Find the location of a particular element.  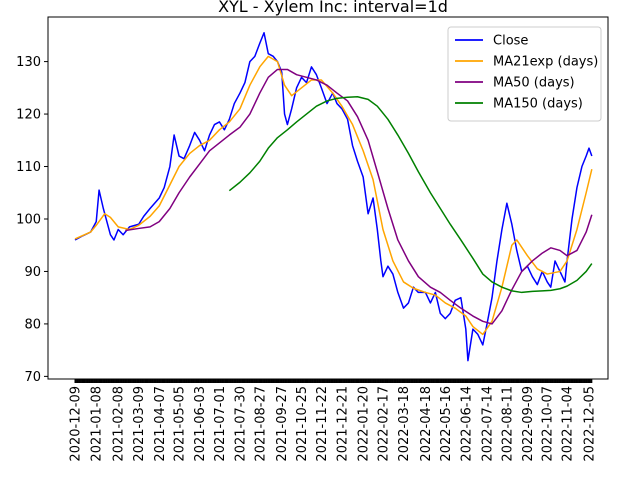

legend-label: MA21exp (days) is located at coordinates (545, 62).